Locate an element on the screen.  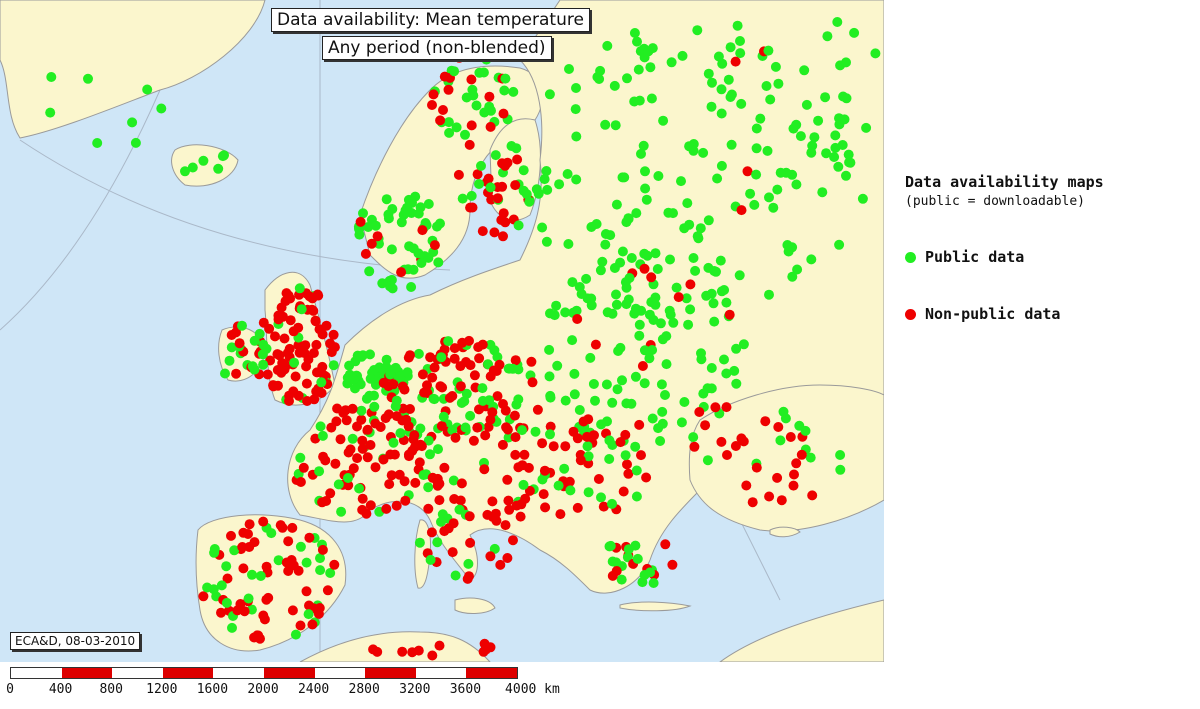
middle-east is located at coordinates (801, 630).